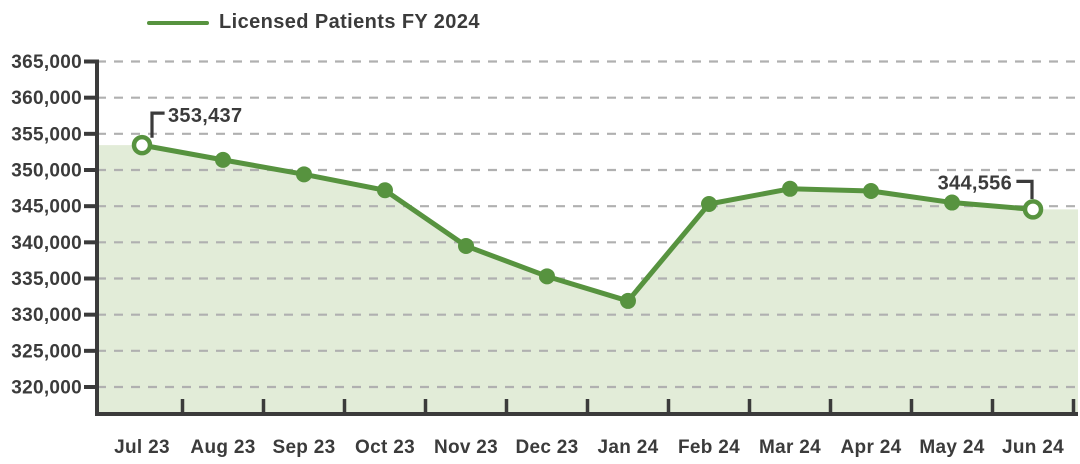 The image size is (1080, 464). I want to click on y-axis-label: 355,000, so click(46, 134).